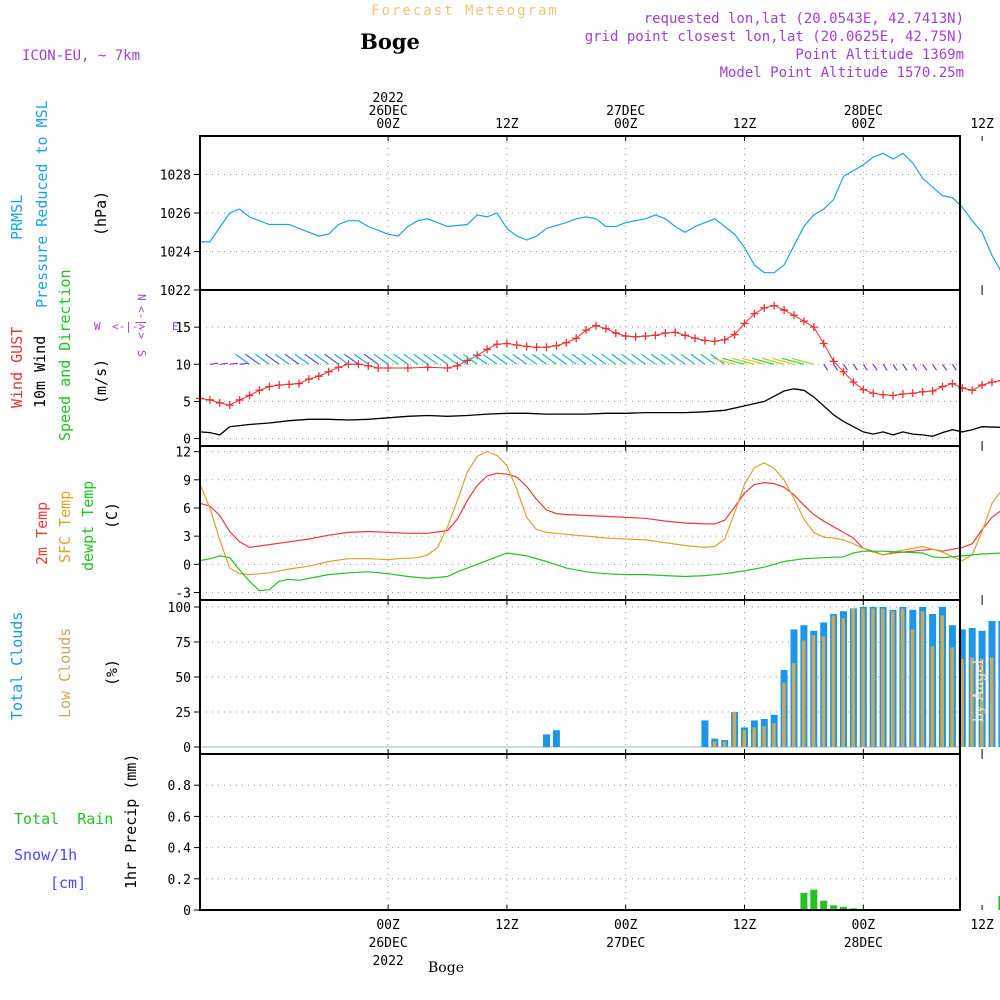 This screenshot has height=1000, width=1000. What do you see at coordinates (65, 527) in the screenshot?
I see `label-sfc-temp: SFC Temp` at bounding box center [65, 527].